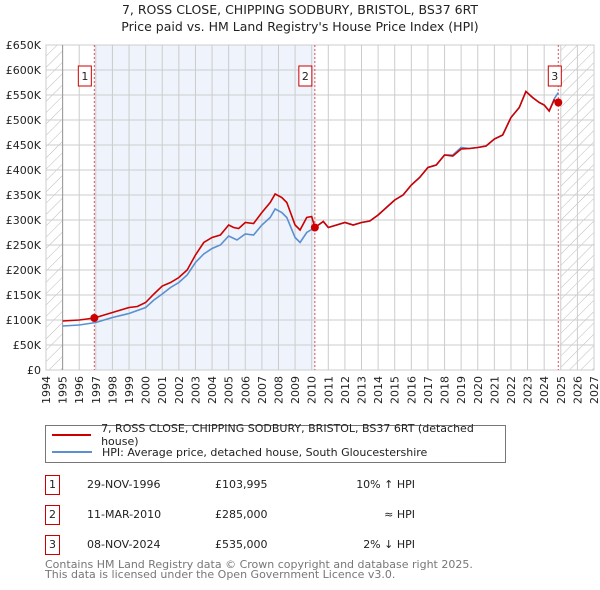 The height and width of the screenshot is (590, 600). I want to click on x-tick-label: 2027, so click(594, 390).